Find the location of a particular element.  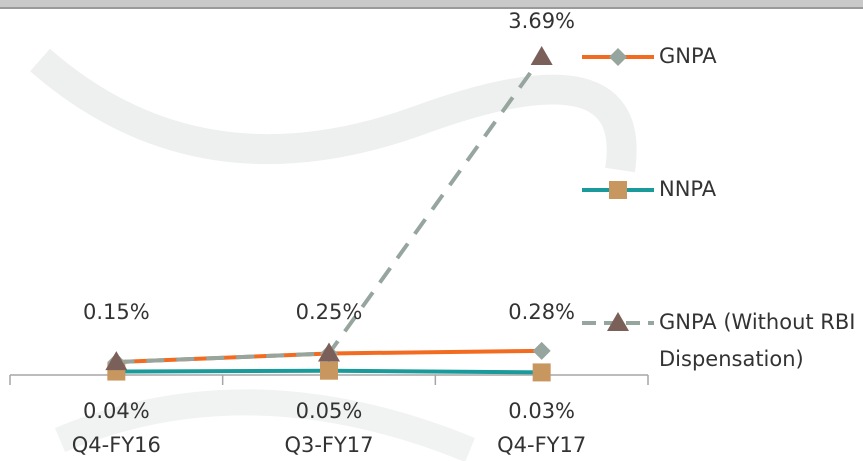

x-tick-label: Q4-FY16 is located at coordinates (116, 445).